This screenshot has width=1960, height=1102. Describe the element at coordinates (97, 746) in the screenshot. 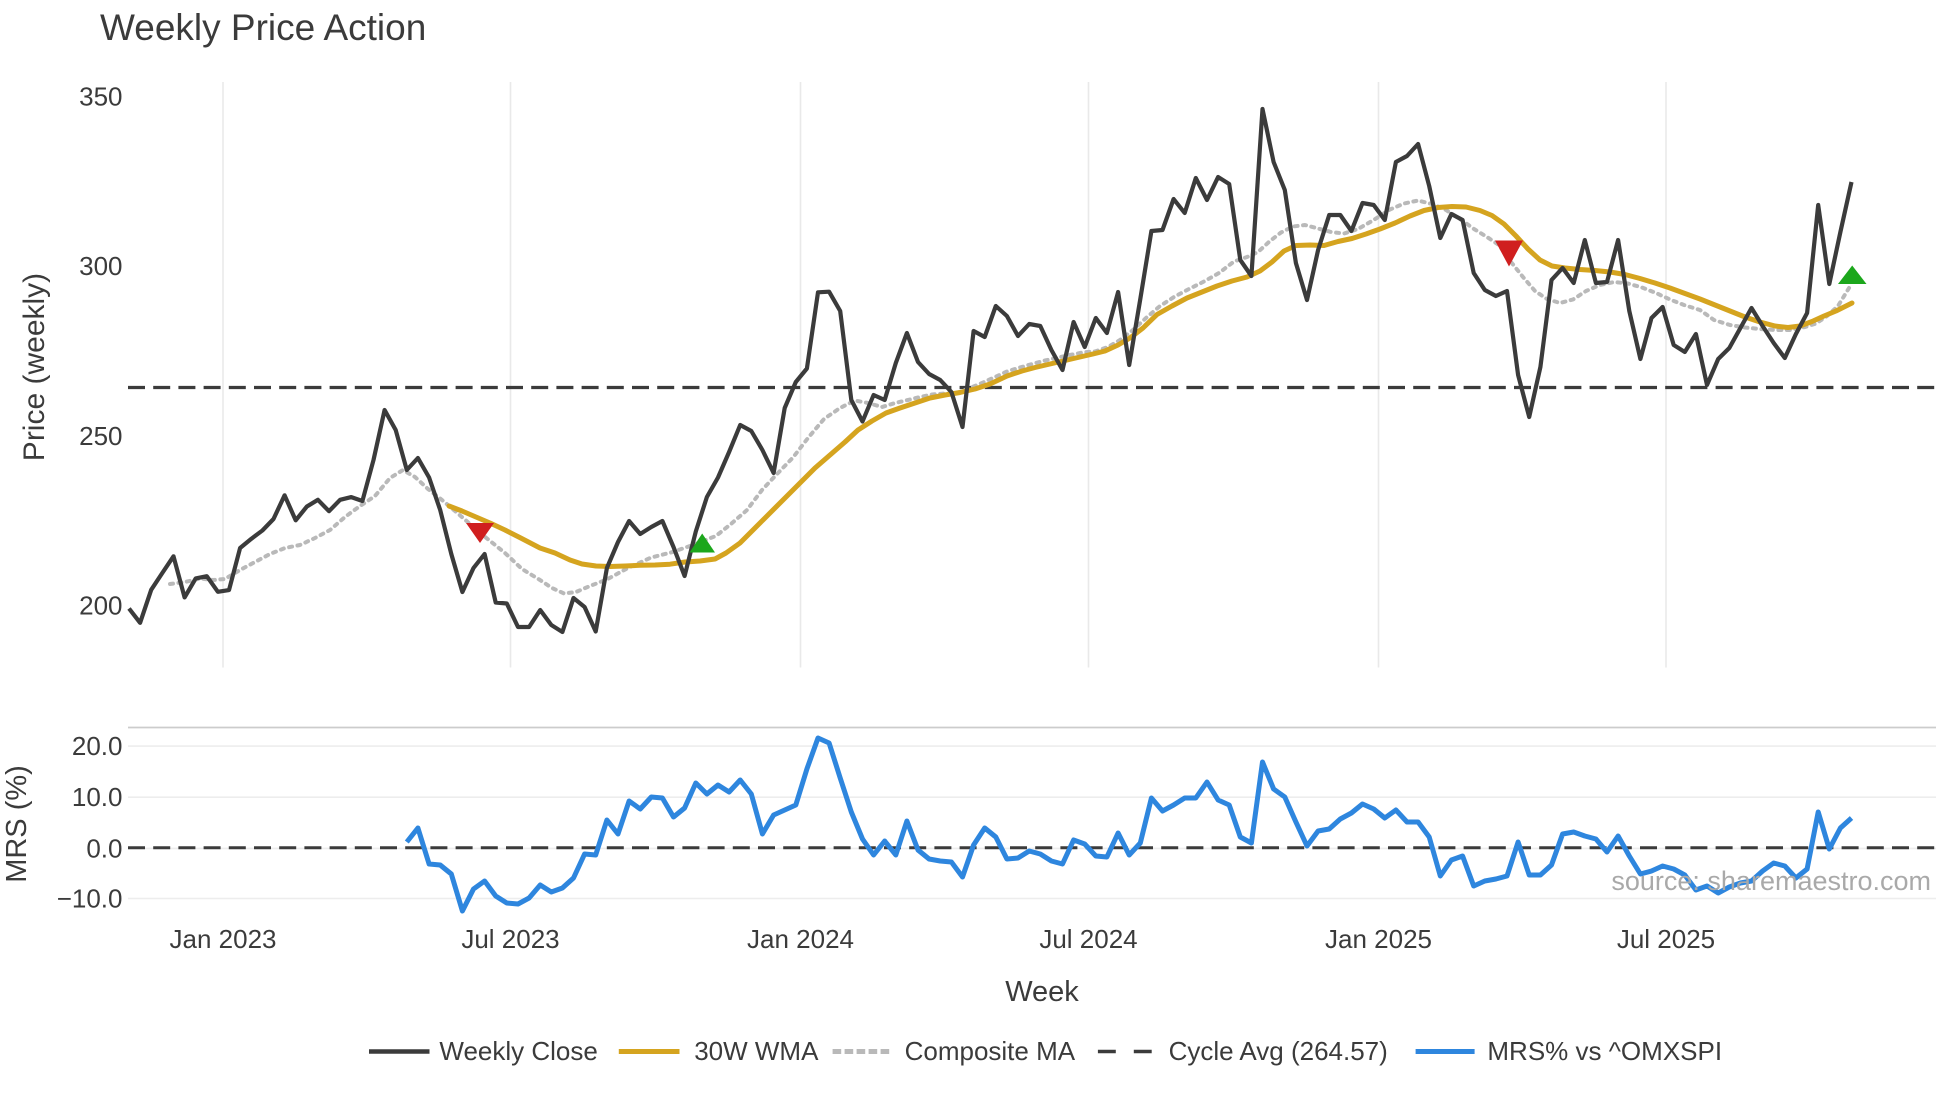

I see `svg-text: 20.0` at that location.